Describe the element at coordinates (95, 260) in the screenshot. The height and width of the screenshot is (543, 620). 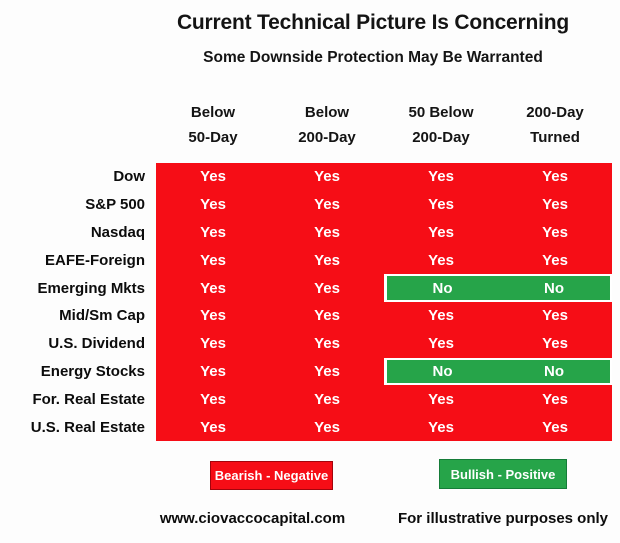
I see `row-label-eafe-foreign: EAFE-Foreign` at that location.